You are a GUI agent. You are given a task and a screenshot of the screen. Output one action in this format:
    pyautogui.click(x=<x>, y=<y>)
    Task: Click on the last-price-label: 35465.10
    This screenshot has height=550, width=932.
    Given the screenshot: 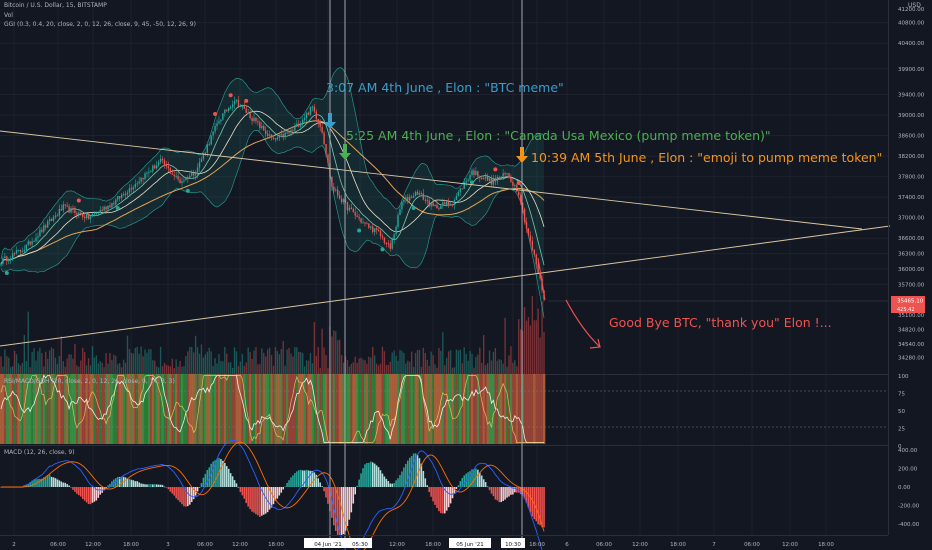 What is the action you would take?
    pyautogui.click(x=910, y=302)
    